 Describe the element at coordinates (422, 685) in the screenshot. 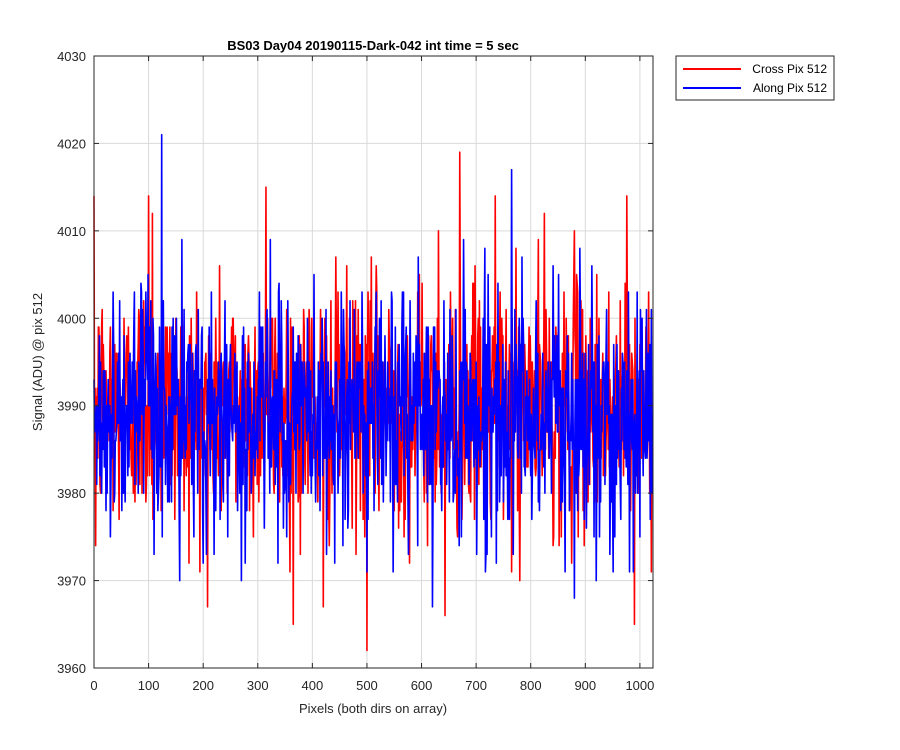

I see `x-tick-label: 600` at that location.